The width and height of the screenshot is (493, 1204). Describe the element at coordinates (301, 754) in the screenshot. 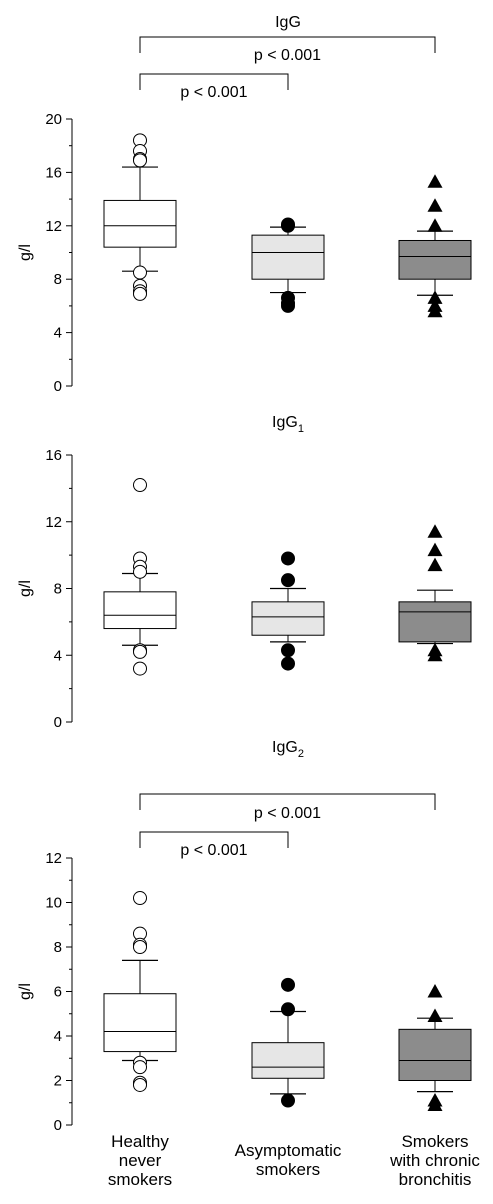

I see `panel-title-subscript: 2` at that location.